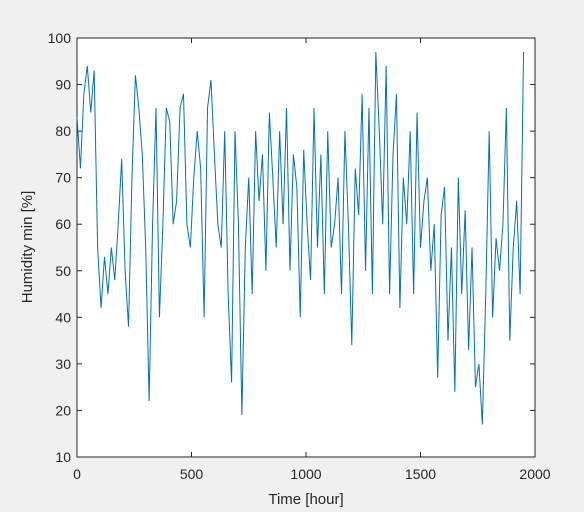  What do you see at coordinates (63, 85) in the screenshot?
I see `y-tick-label: 90` at bounding box center [63, 85].